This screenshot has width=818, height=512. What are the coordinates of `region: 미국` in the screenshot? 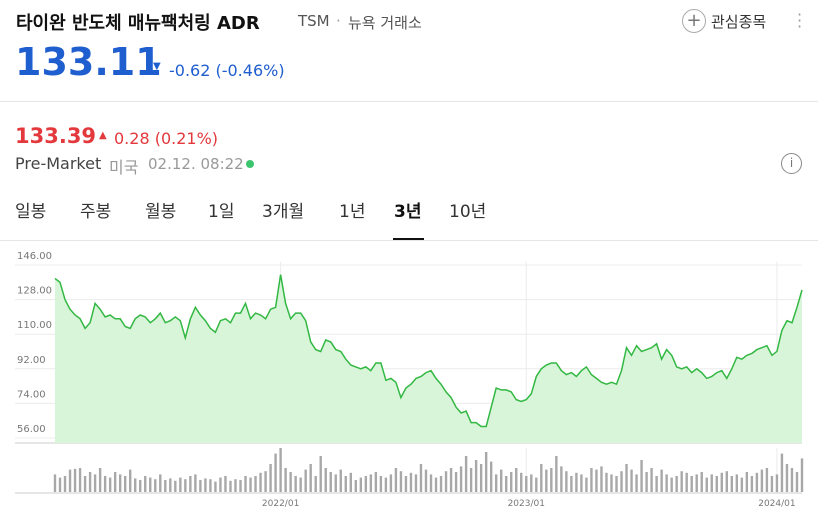 It's located at (124, 167).